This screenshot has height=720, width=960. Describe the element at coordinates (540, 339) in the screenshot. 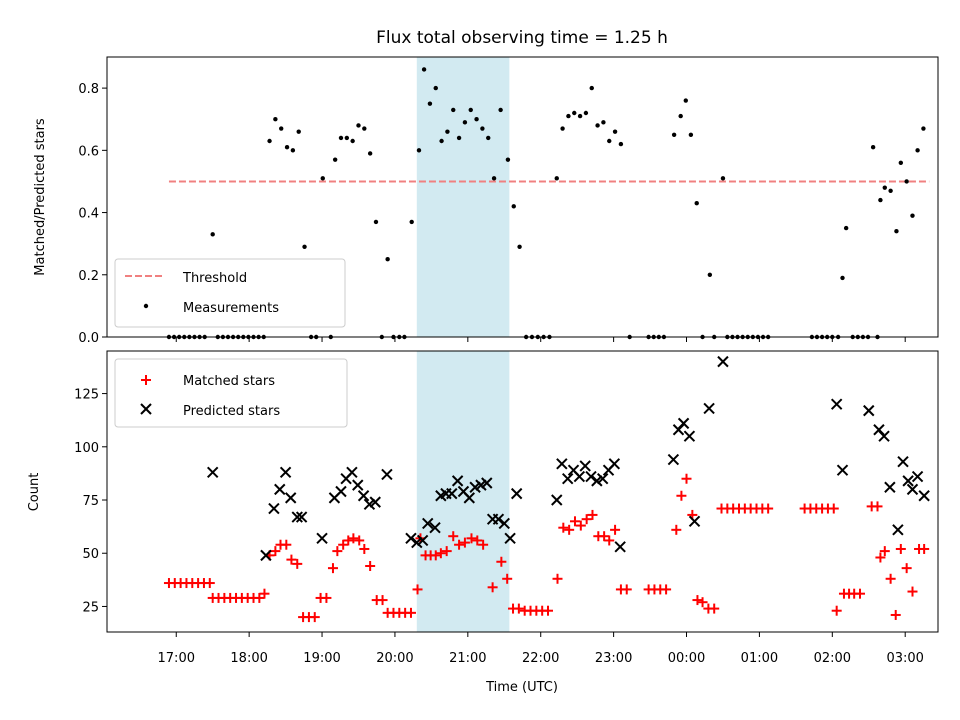

I see `top-panel-x-ticks` at that location.